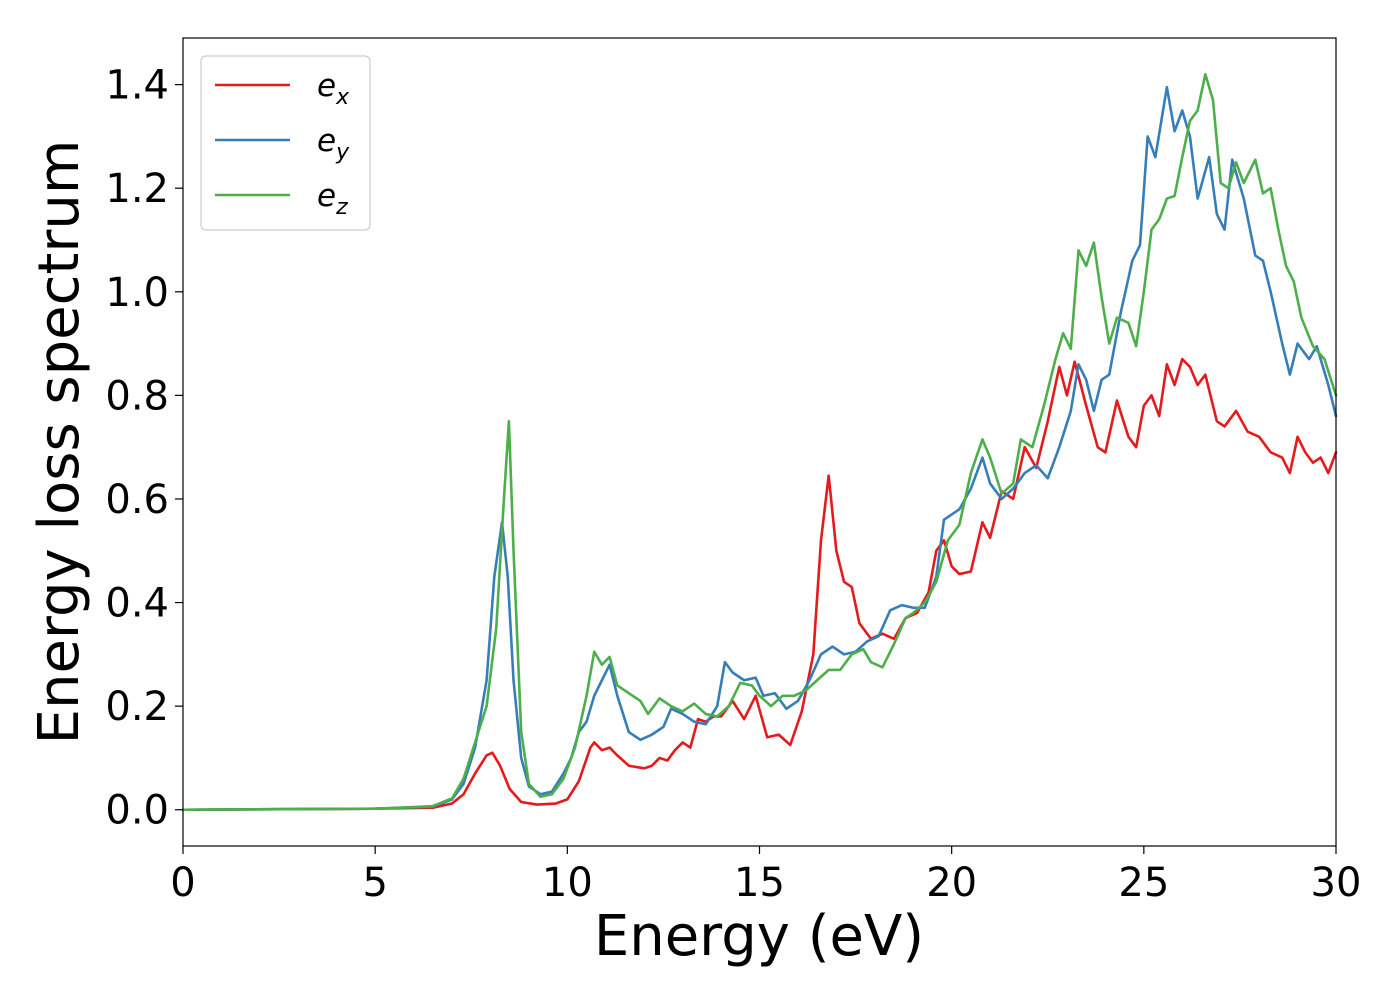 This screenshot has height=1000, width=1400. I want to click on y-tick-label: 1.2, so click(137, 189).